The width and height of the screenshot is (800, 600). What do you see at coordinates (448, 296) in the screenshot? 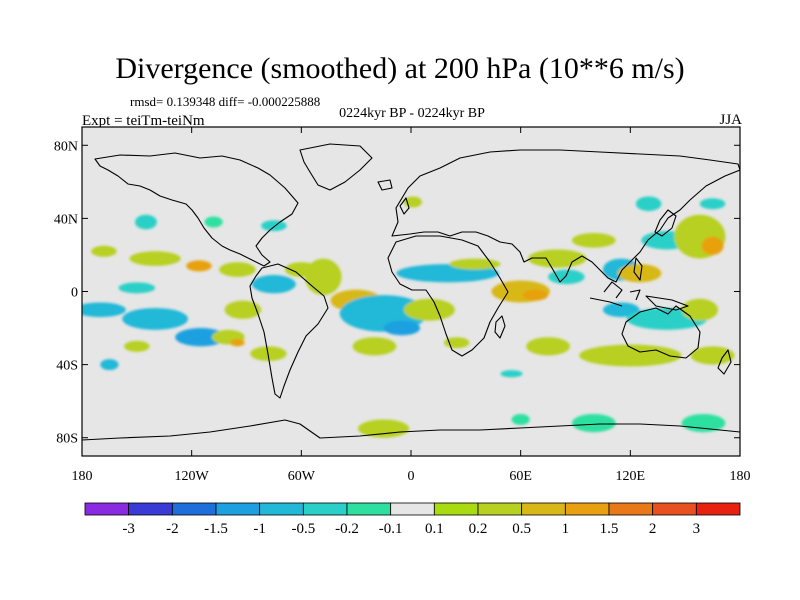
I see `coastline-africa` at bounding box center [448, 296].